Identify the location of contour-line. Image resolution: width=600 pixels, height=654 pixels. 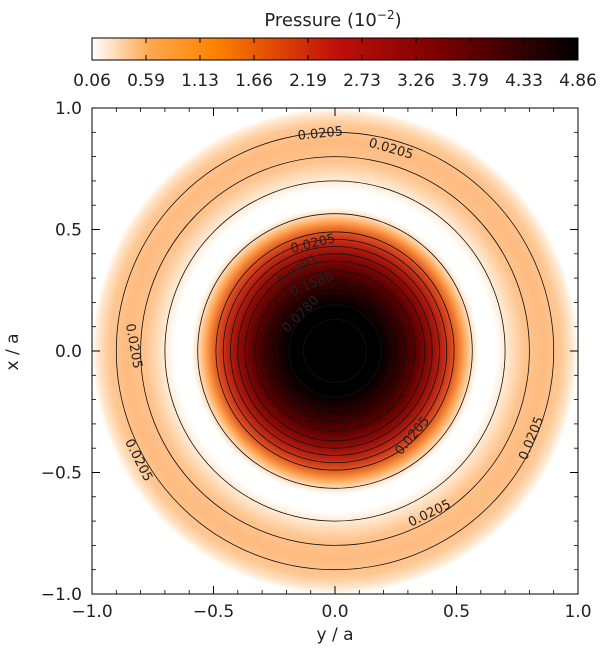
(335, 351).